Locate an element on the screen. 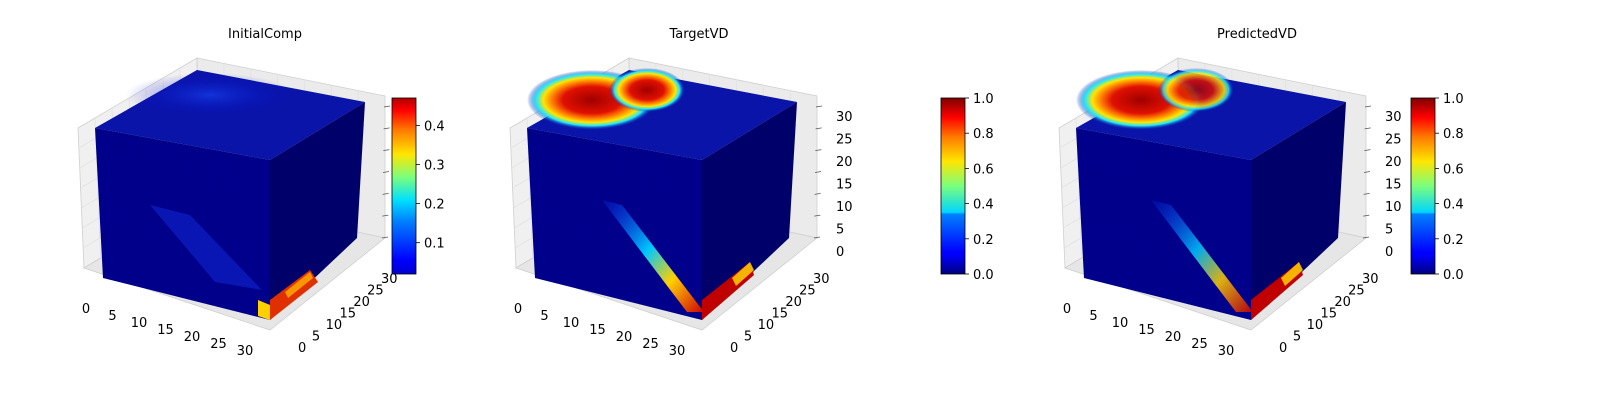 This screenshot has height=400, width=1600. x-tick-label: 20 is located at coordinates (1173, 337).